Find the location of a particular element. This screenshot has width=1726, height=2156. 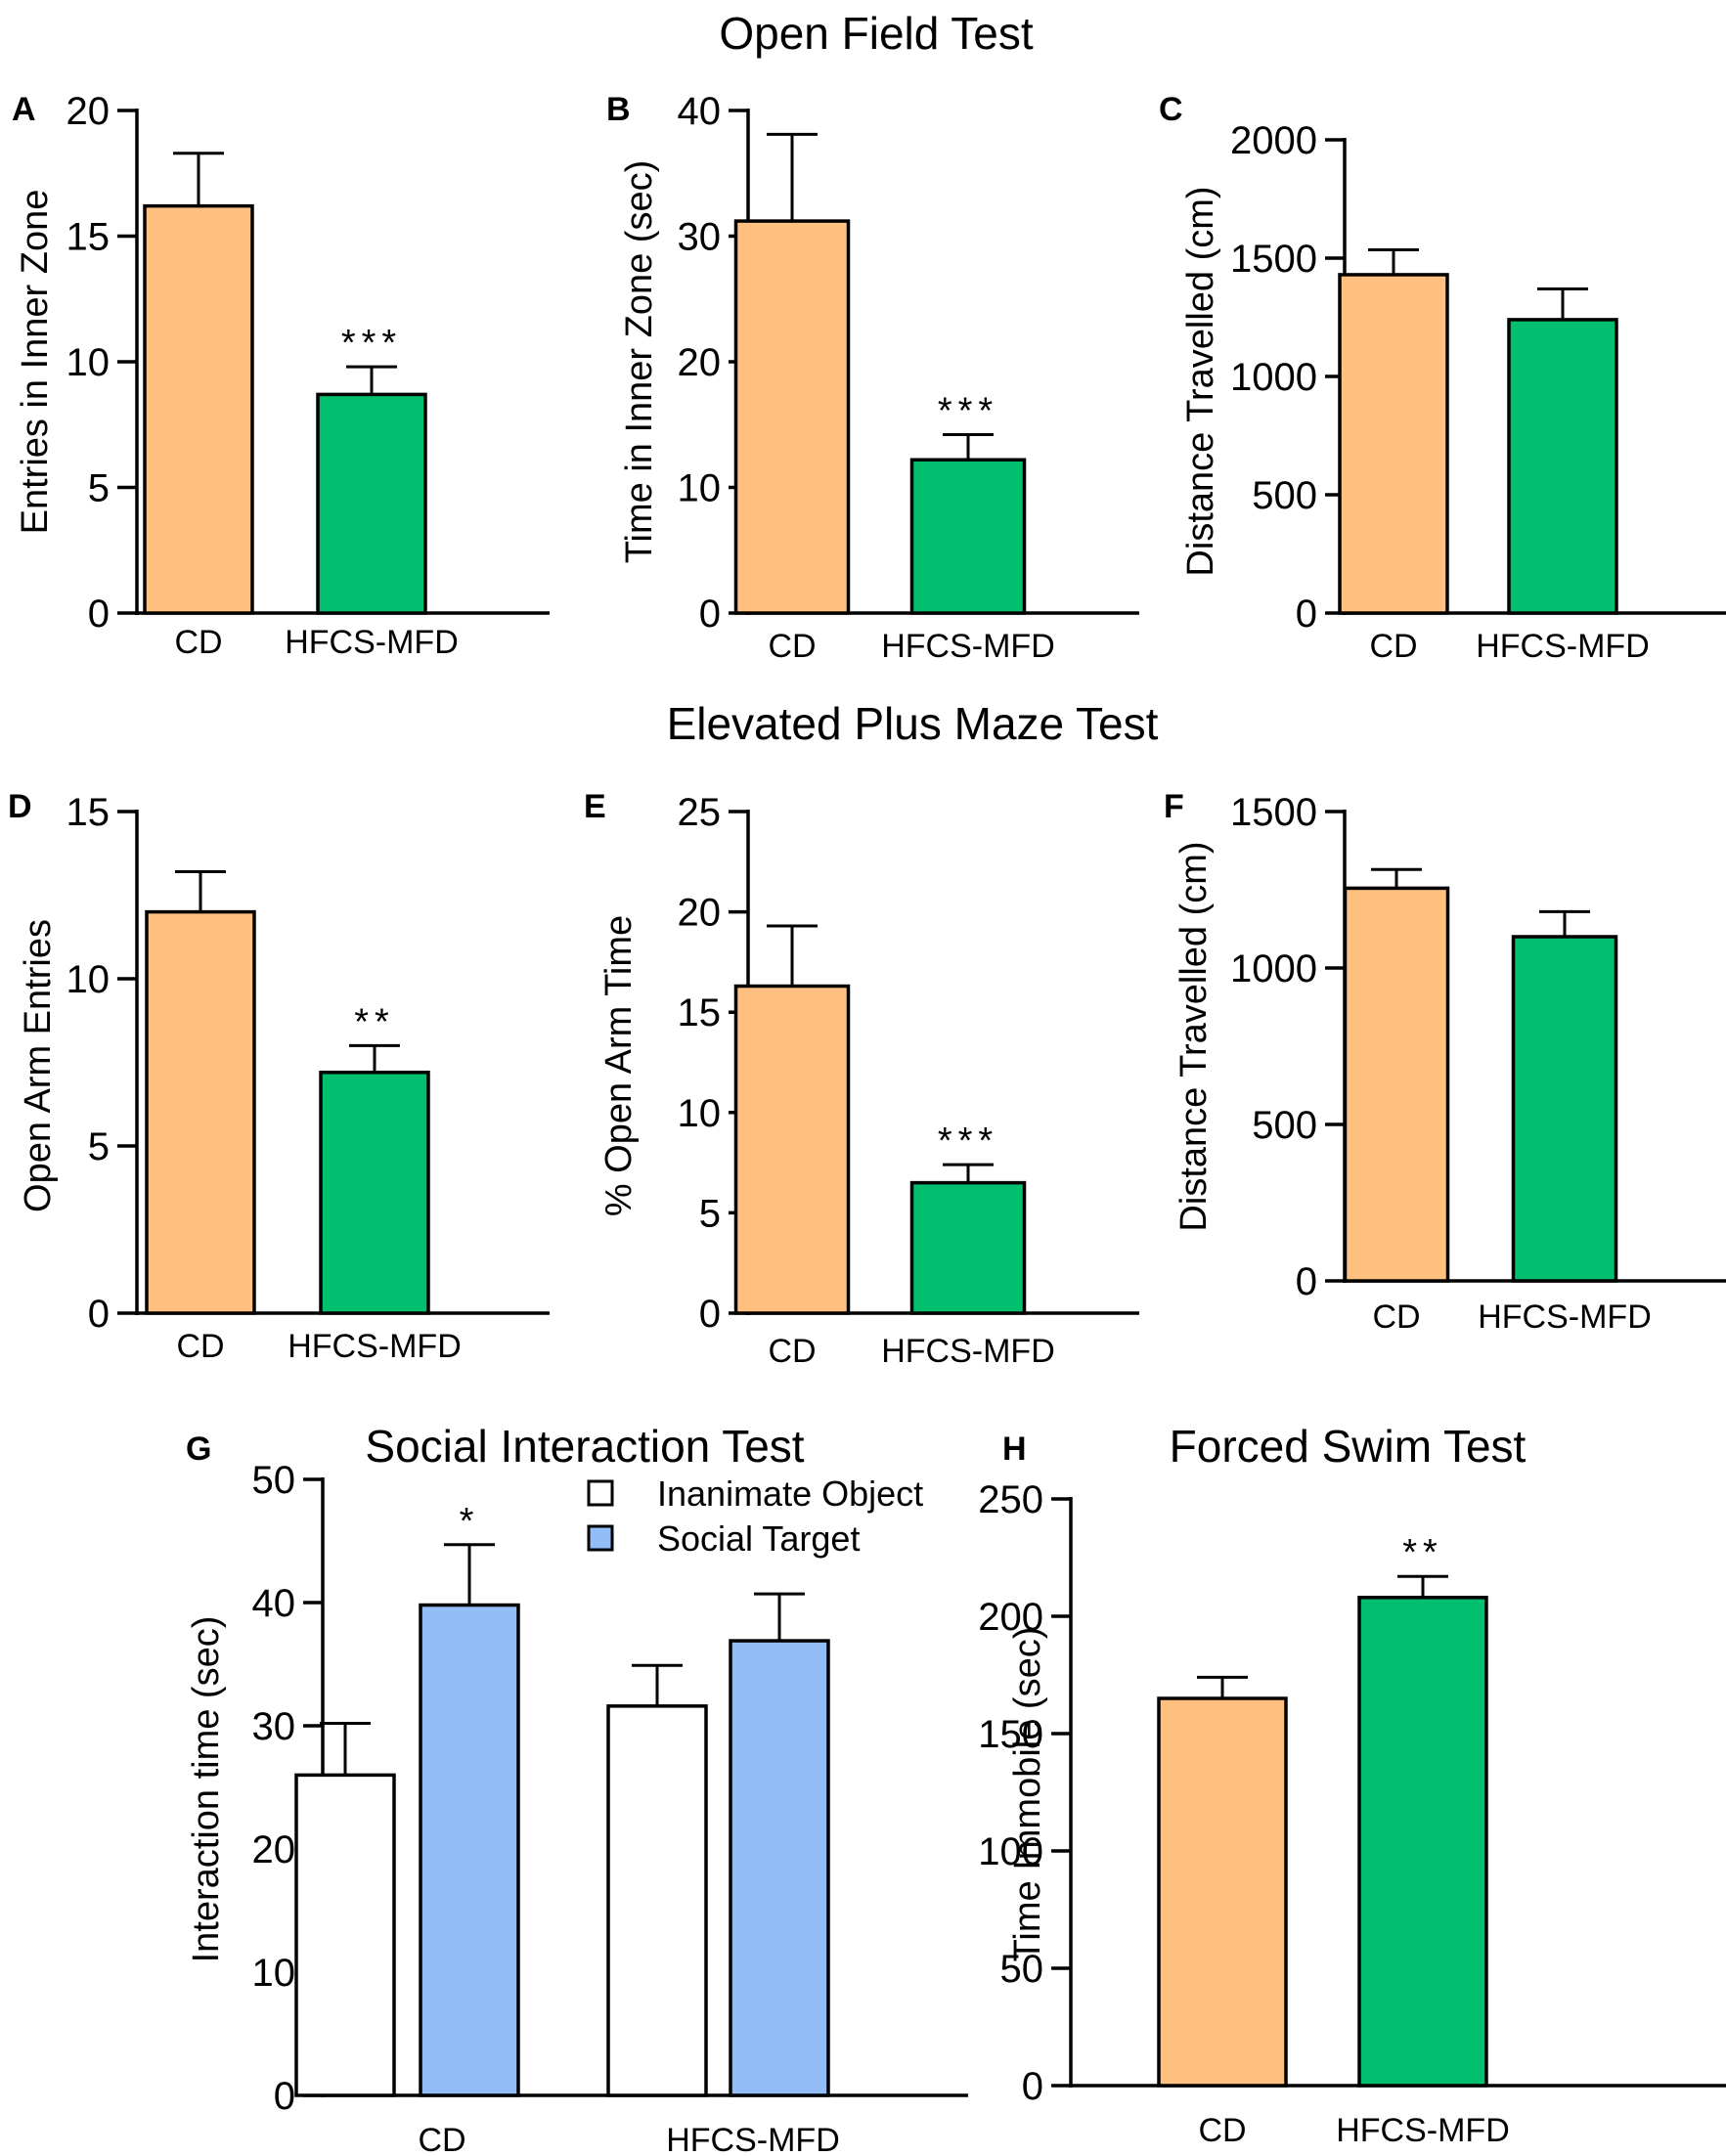

y-tick-label: 250 is located at coordinates (1010, 1499).